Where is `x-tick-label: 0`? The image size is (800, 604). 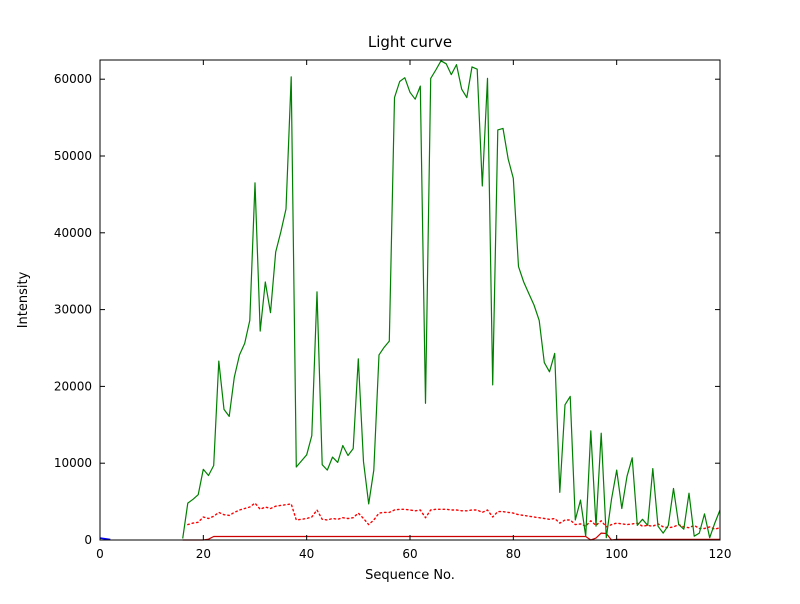 x-tick-label: 0 is located at coordinates (100, 554).